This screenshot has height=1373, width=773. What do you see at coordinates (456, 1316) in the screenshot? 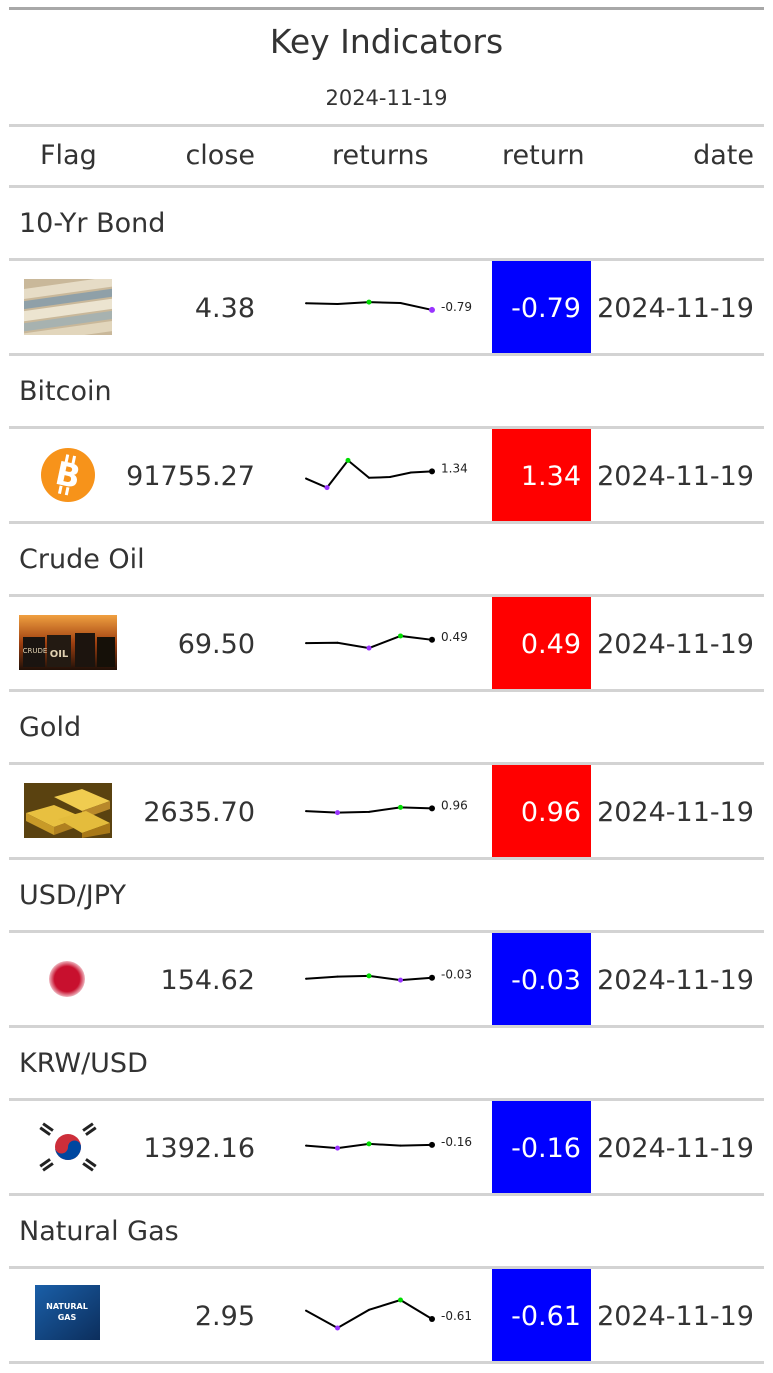
I see `sparkline-end-label: -0.61` at bounding box center [456, 1316].